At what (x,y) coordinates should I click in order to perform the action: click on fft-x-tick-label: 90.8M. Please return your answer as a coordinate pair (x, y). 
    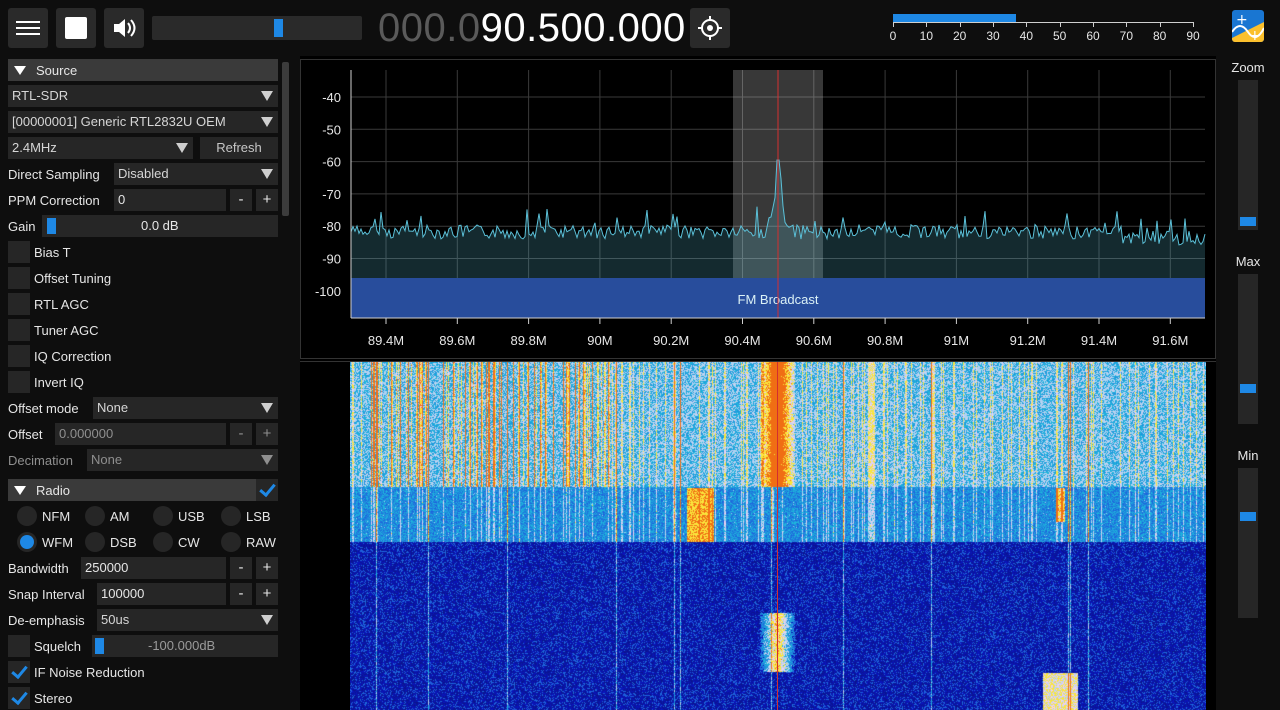
    Looking at the image, I should click on (885, 340).